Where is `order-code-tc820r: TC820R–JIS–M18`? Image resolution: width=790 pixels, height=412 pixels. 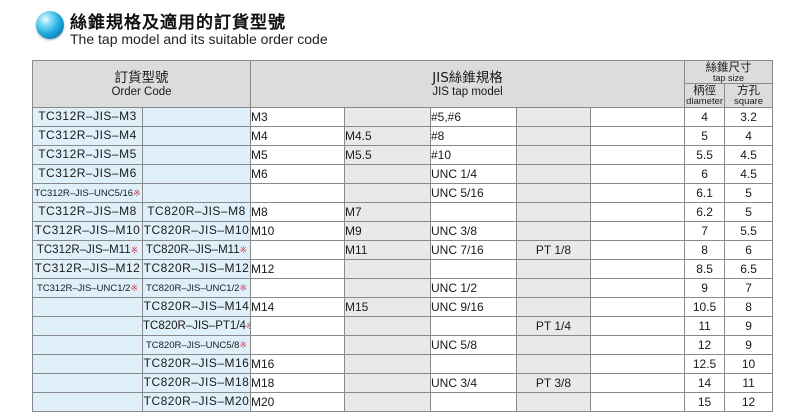 order-code-tc820r: TC820R–JIS–M18 is located at coordinates (196, 383).